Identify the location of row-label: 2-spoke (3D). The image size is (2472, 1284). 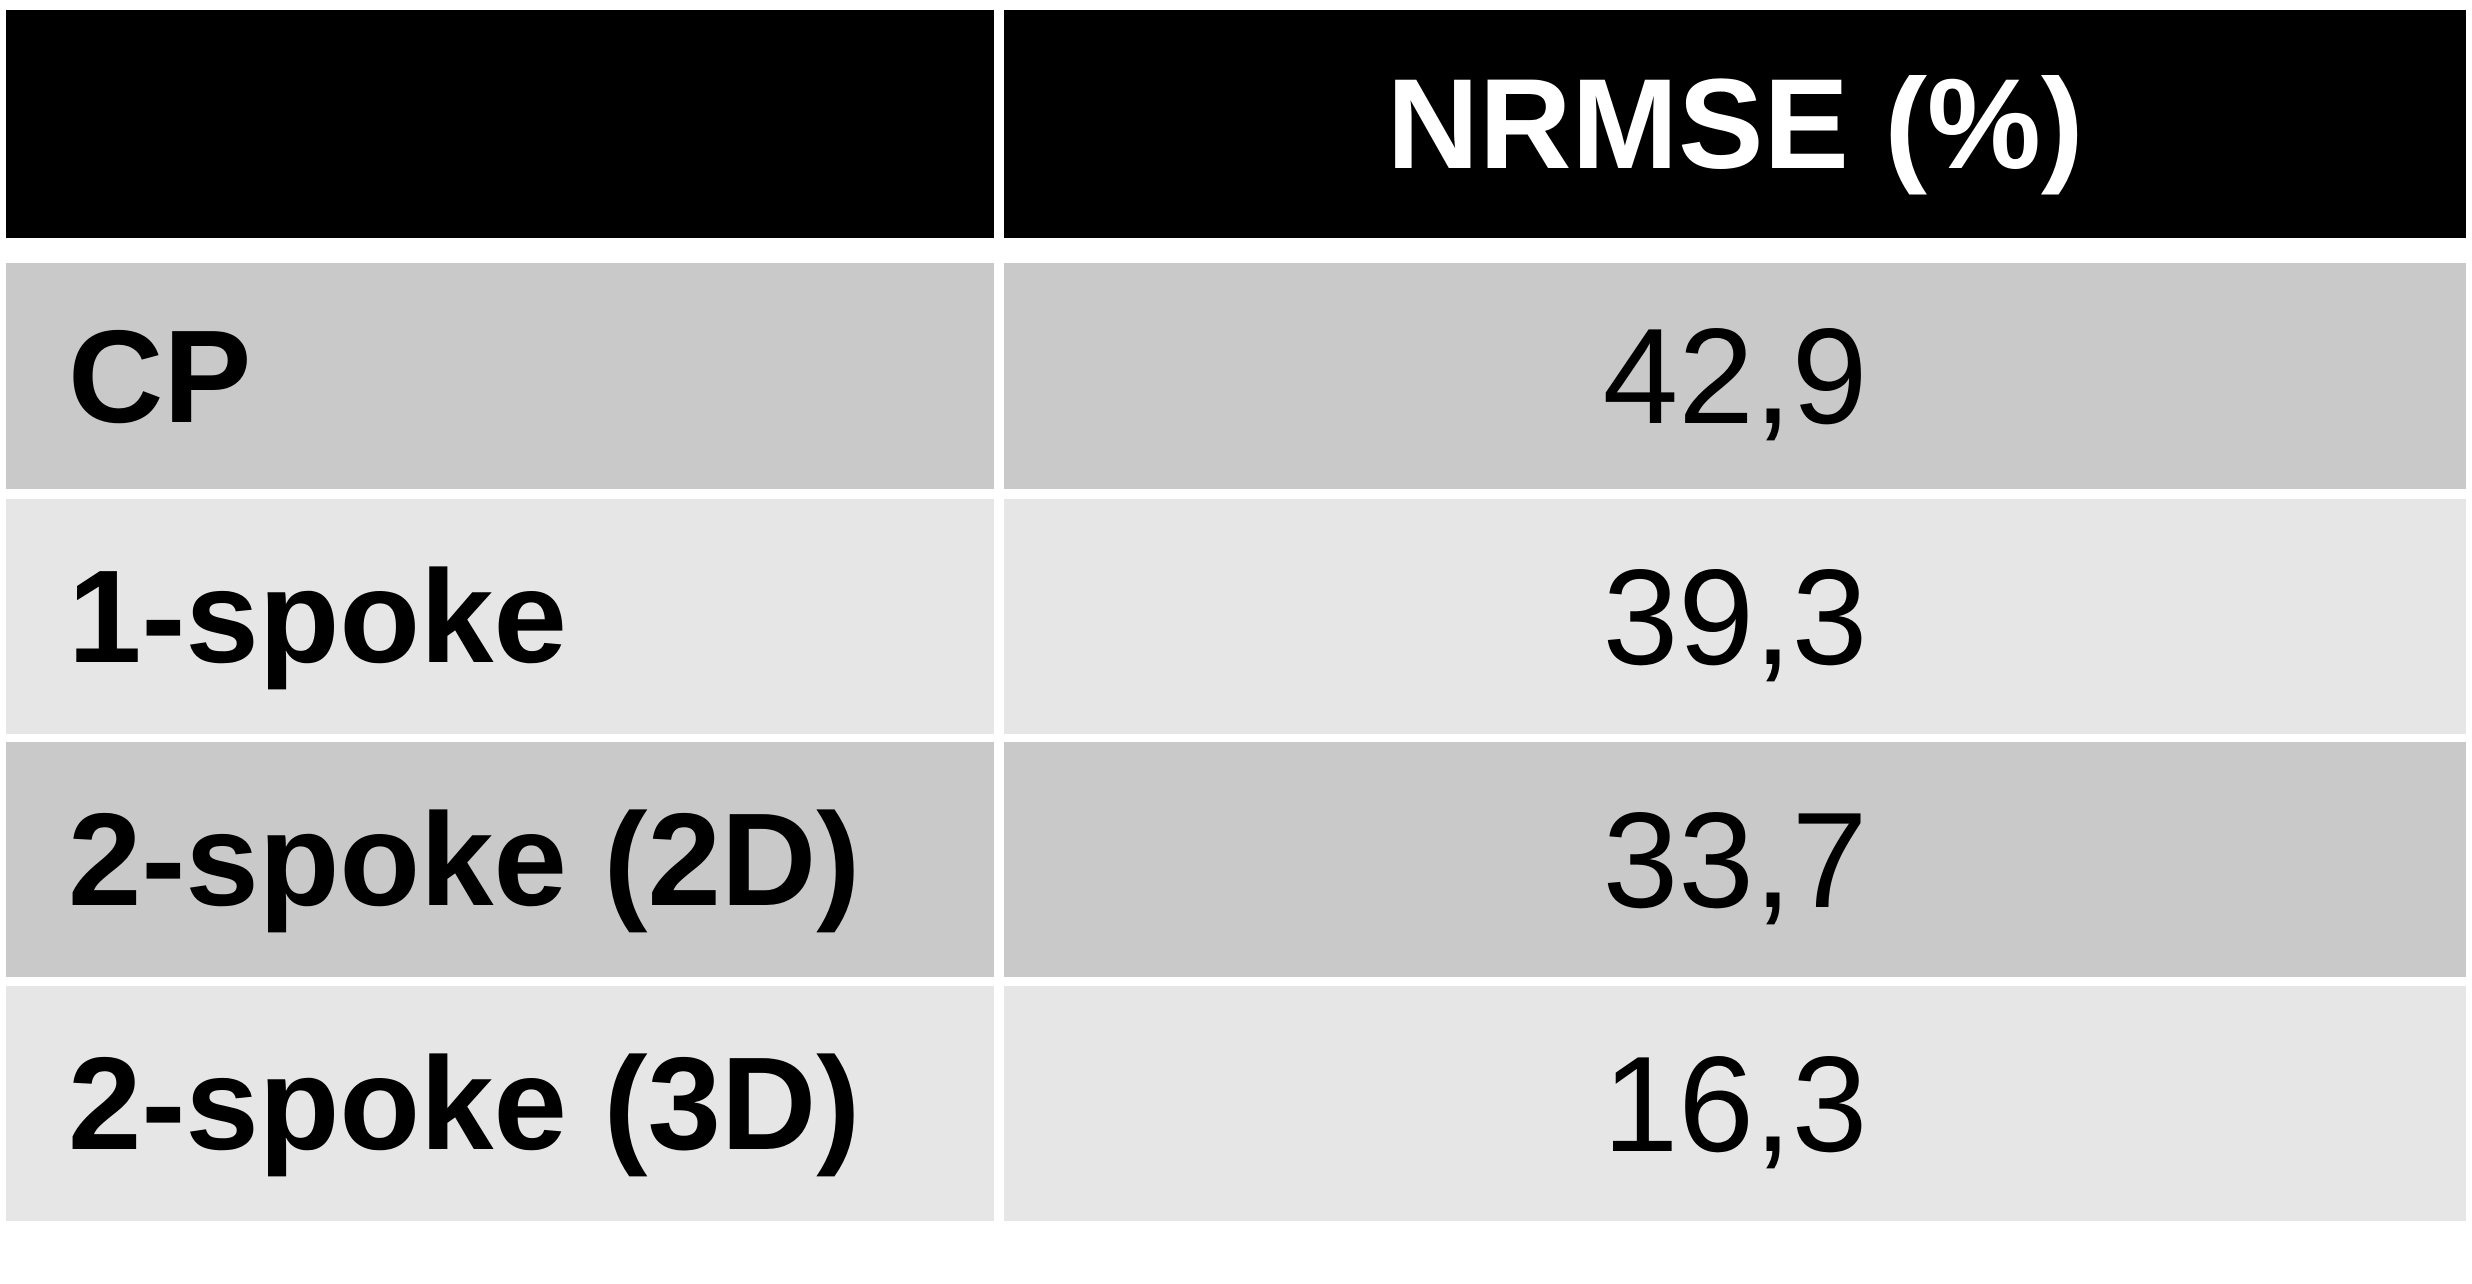
(500, 1103).